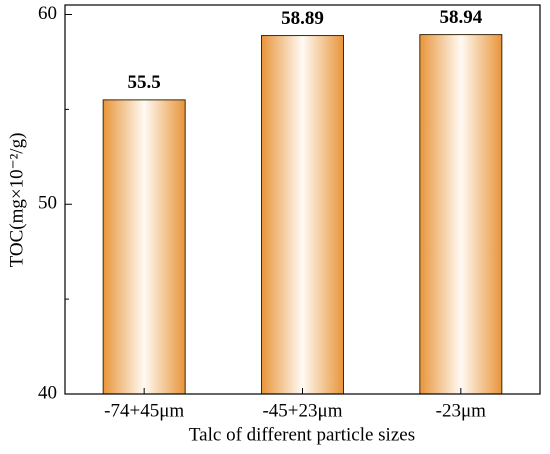 The image size is (550, 454). I want to click on value-label: 58.89, so click(302, 18).